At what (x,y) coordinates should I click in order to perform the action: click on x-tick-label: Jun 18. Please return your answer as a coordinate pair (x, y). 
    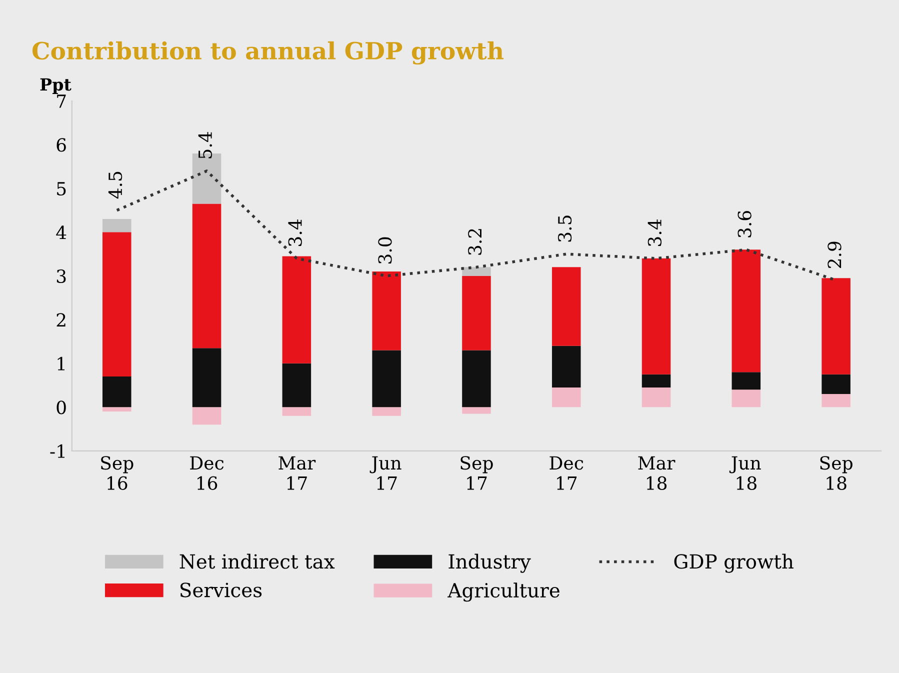
    Looking at the image, I should click on (745, 473).